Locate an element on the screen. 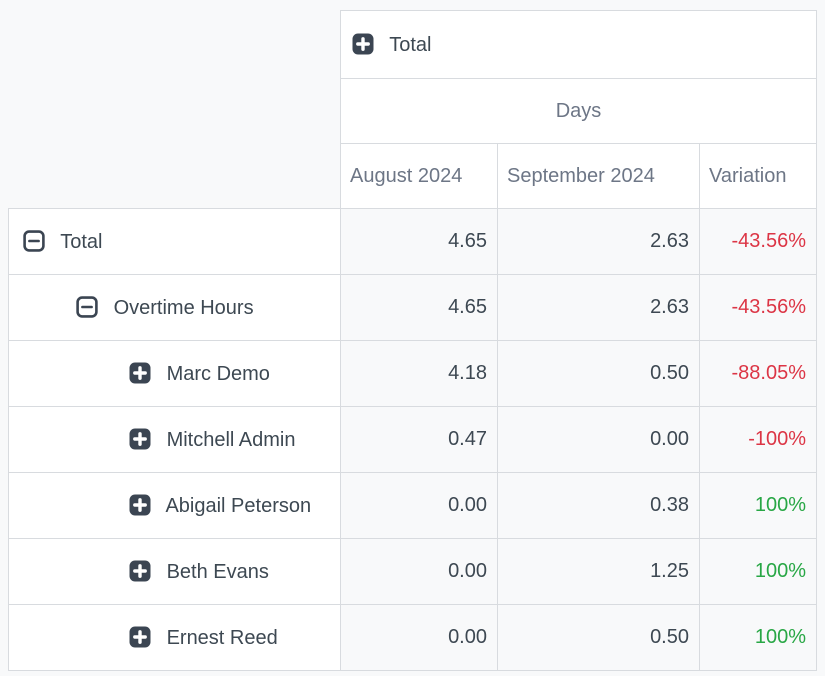 The height and width of the screenshot is (676, 825). column-group-row: Total is located at coordinates (413, 44).